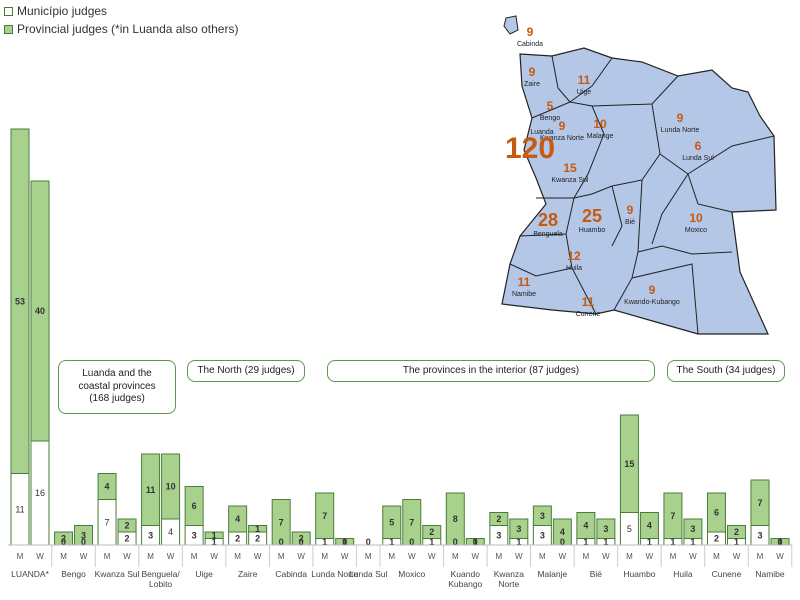 This screenshot has width=800, height=600. I want to click on data-label-municipio: 2, so click(257, 539).